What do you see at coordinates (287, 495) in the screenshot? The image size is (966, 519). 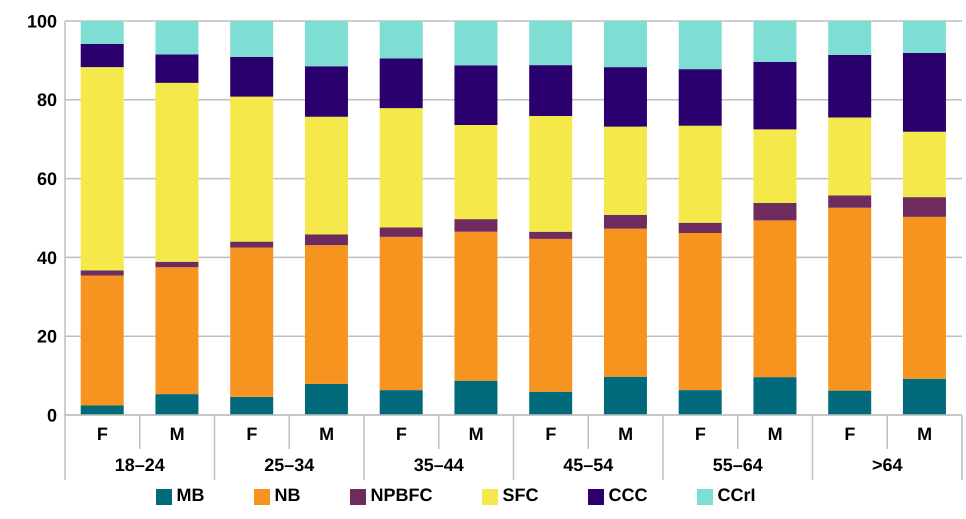 I see `legend-label: NB` at bounding box center [287, 495].